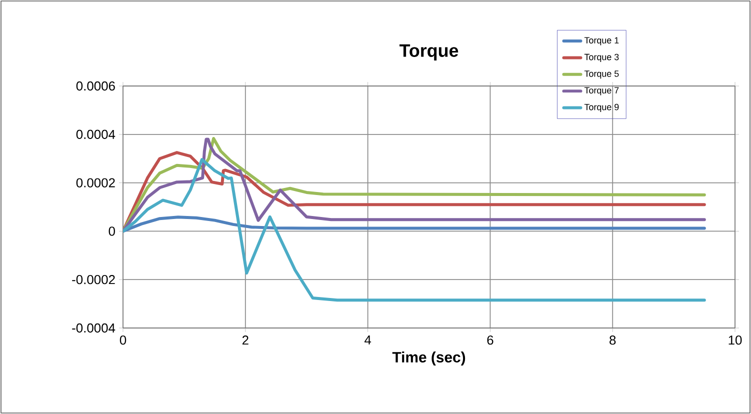 Image resolution: width=751 pixels, height=414 pixels. What do you see at coordinates (429, 359) in the screenshot?
I see `x-axis-title: Time (sec)` at bounding box center [429, 359].